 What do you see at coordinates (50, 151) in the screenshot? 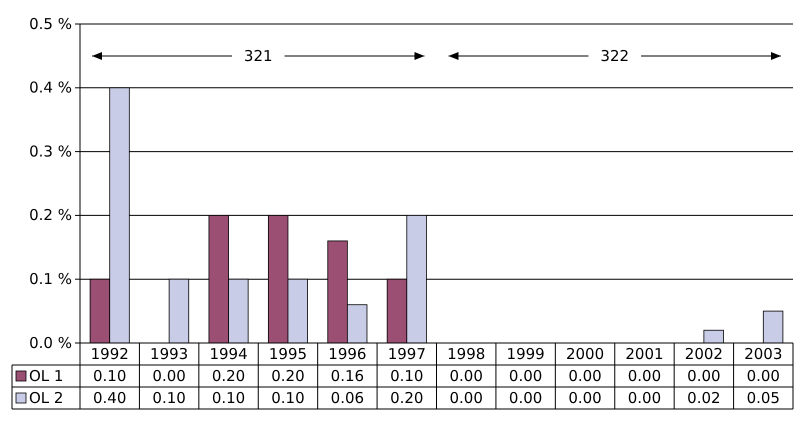
I see `y-tick-label: 0.3 %` at bounding box center [50, 151].